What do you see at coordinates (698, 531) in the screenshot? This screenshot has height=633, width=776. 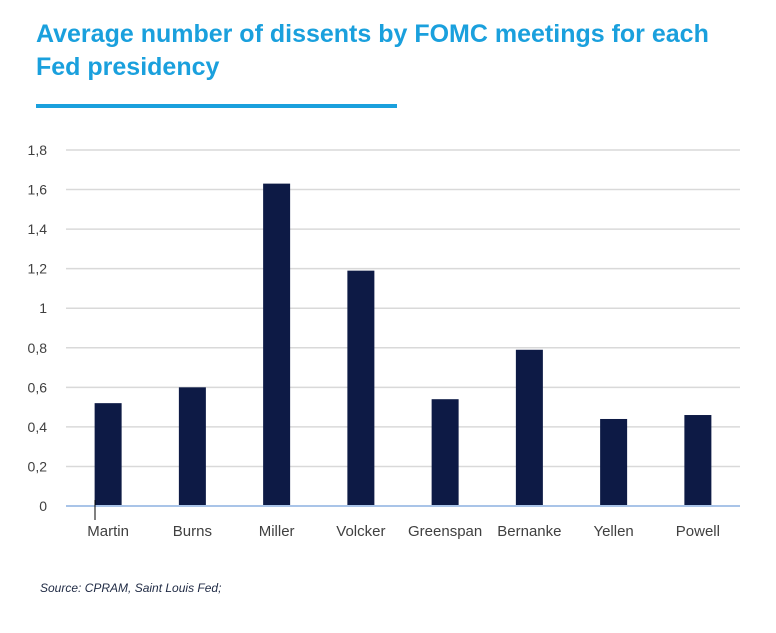 I see `x-tick-label: Powell` at bounding box center [698, 531].